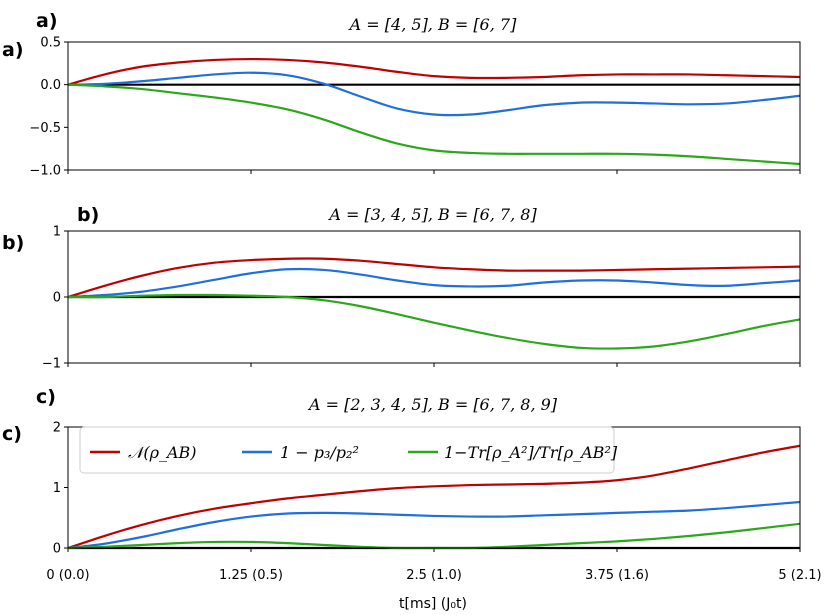 This screenshot has height=615, width=830. Describe the element at coordinates (434, 172) in the screenshot. I see `panel-a-x-axis` at that location.